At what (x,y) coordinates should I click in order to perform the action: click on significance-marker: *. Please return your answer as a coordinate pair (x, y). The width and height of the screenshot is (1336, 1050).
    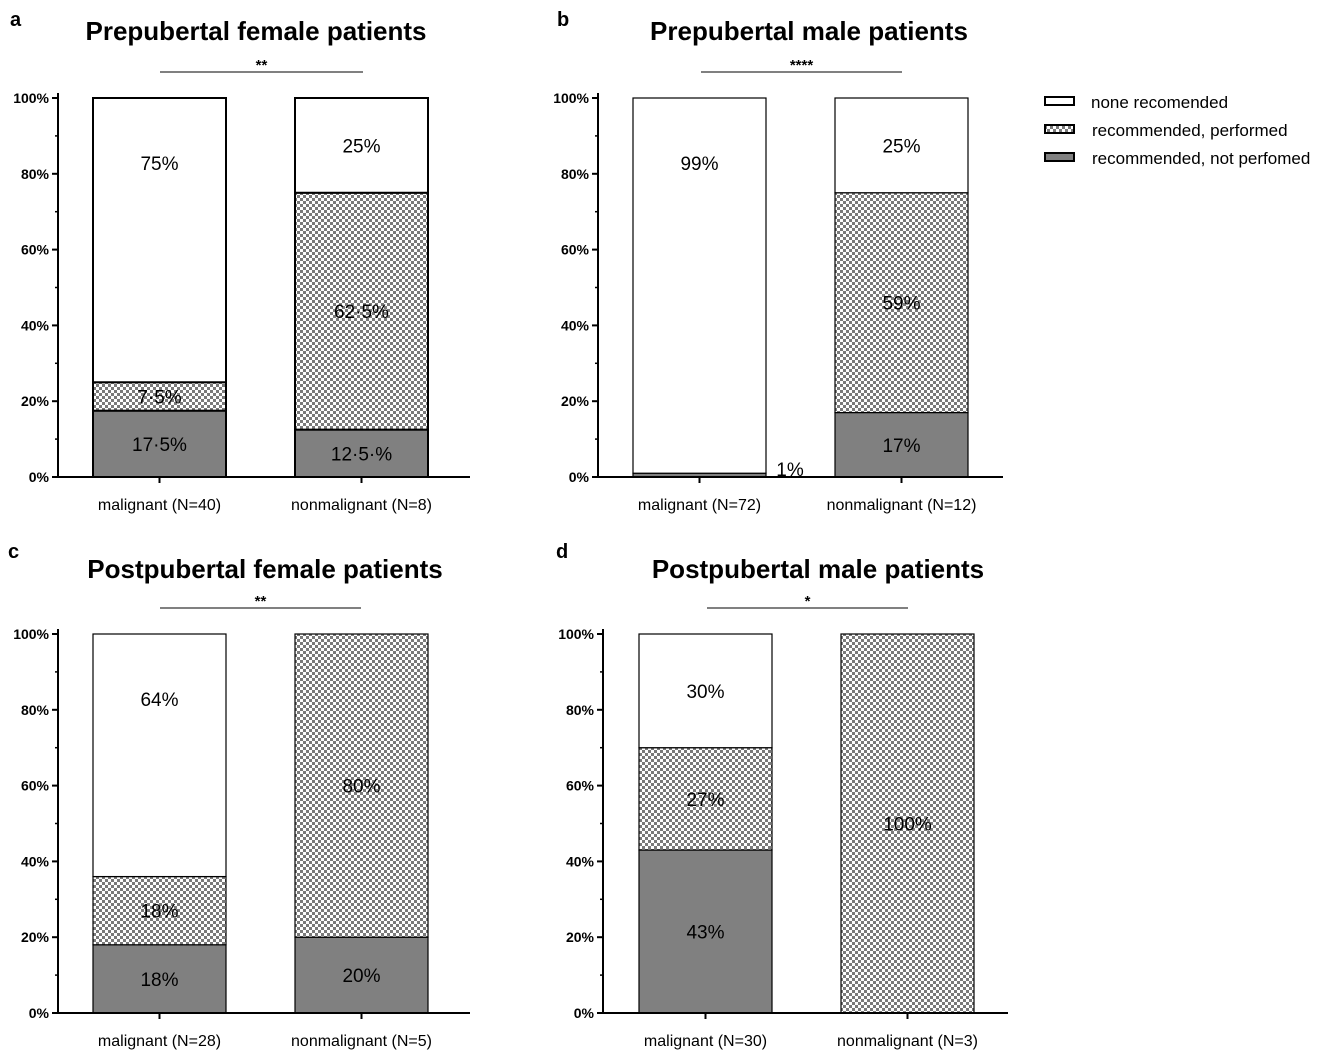
    Looking at the image, I should click on (808, 601).